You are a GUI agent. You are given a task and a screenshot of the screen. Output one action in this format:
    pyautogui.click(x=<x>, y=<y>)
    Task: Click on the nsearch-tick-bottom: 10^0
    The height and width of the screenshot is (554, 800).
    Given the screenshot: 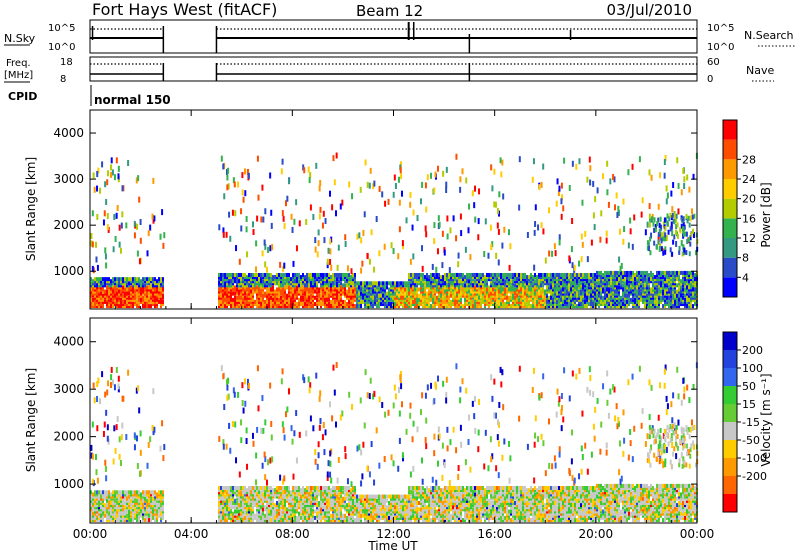 What is the action you would take?
    pyautogui.click(x=720, y=47)
    